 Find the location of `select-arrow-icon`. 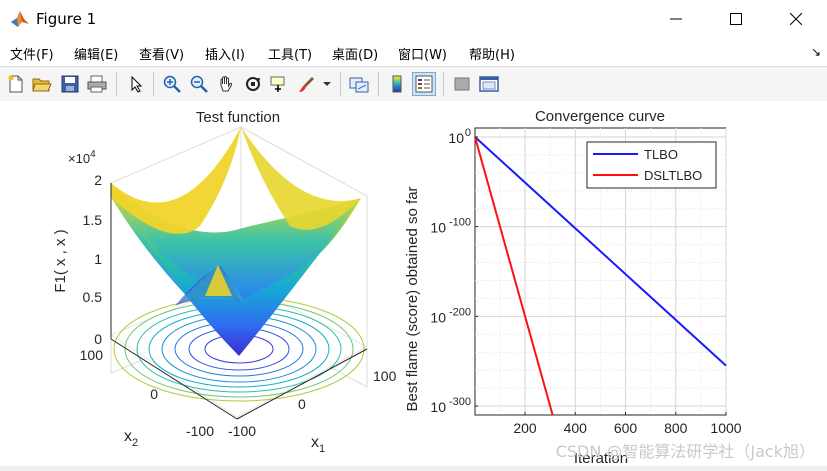

select-arrow-icon is located at coordinates (137, 84).